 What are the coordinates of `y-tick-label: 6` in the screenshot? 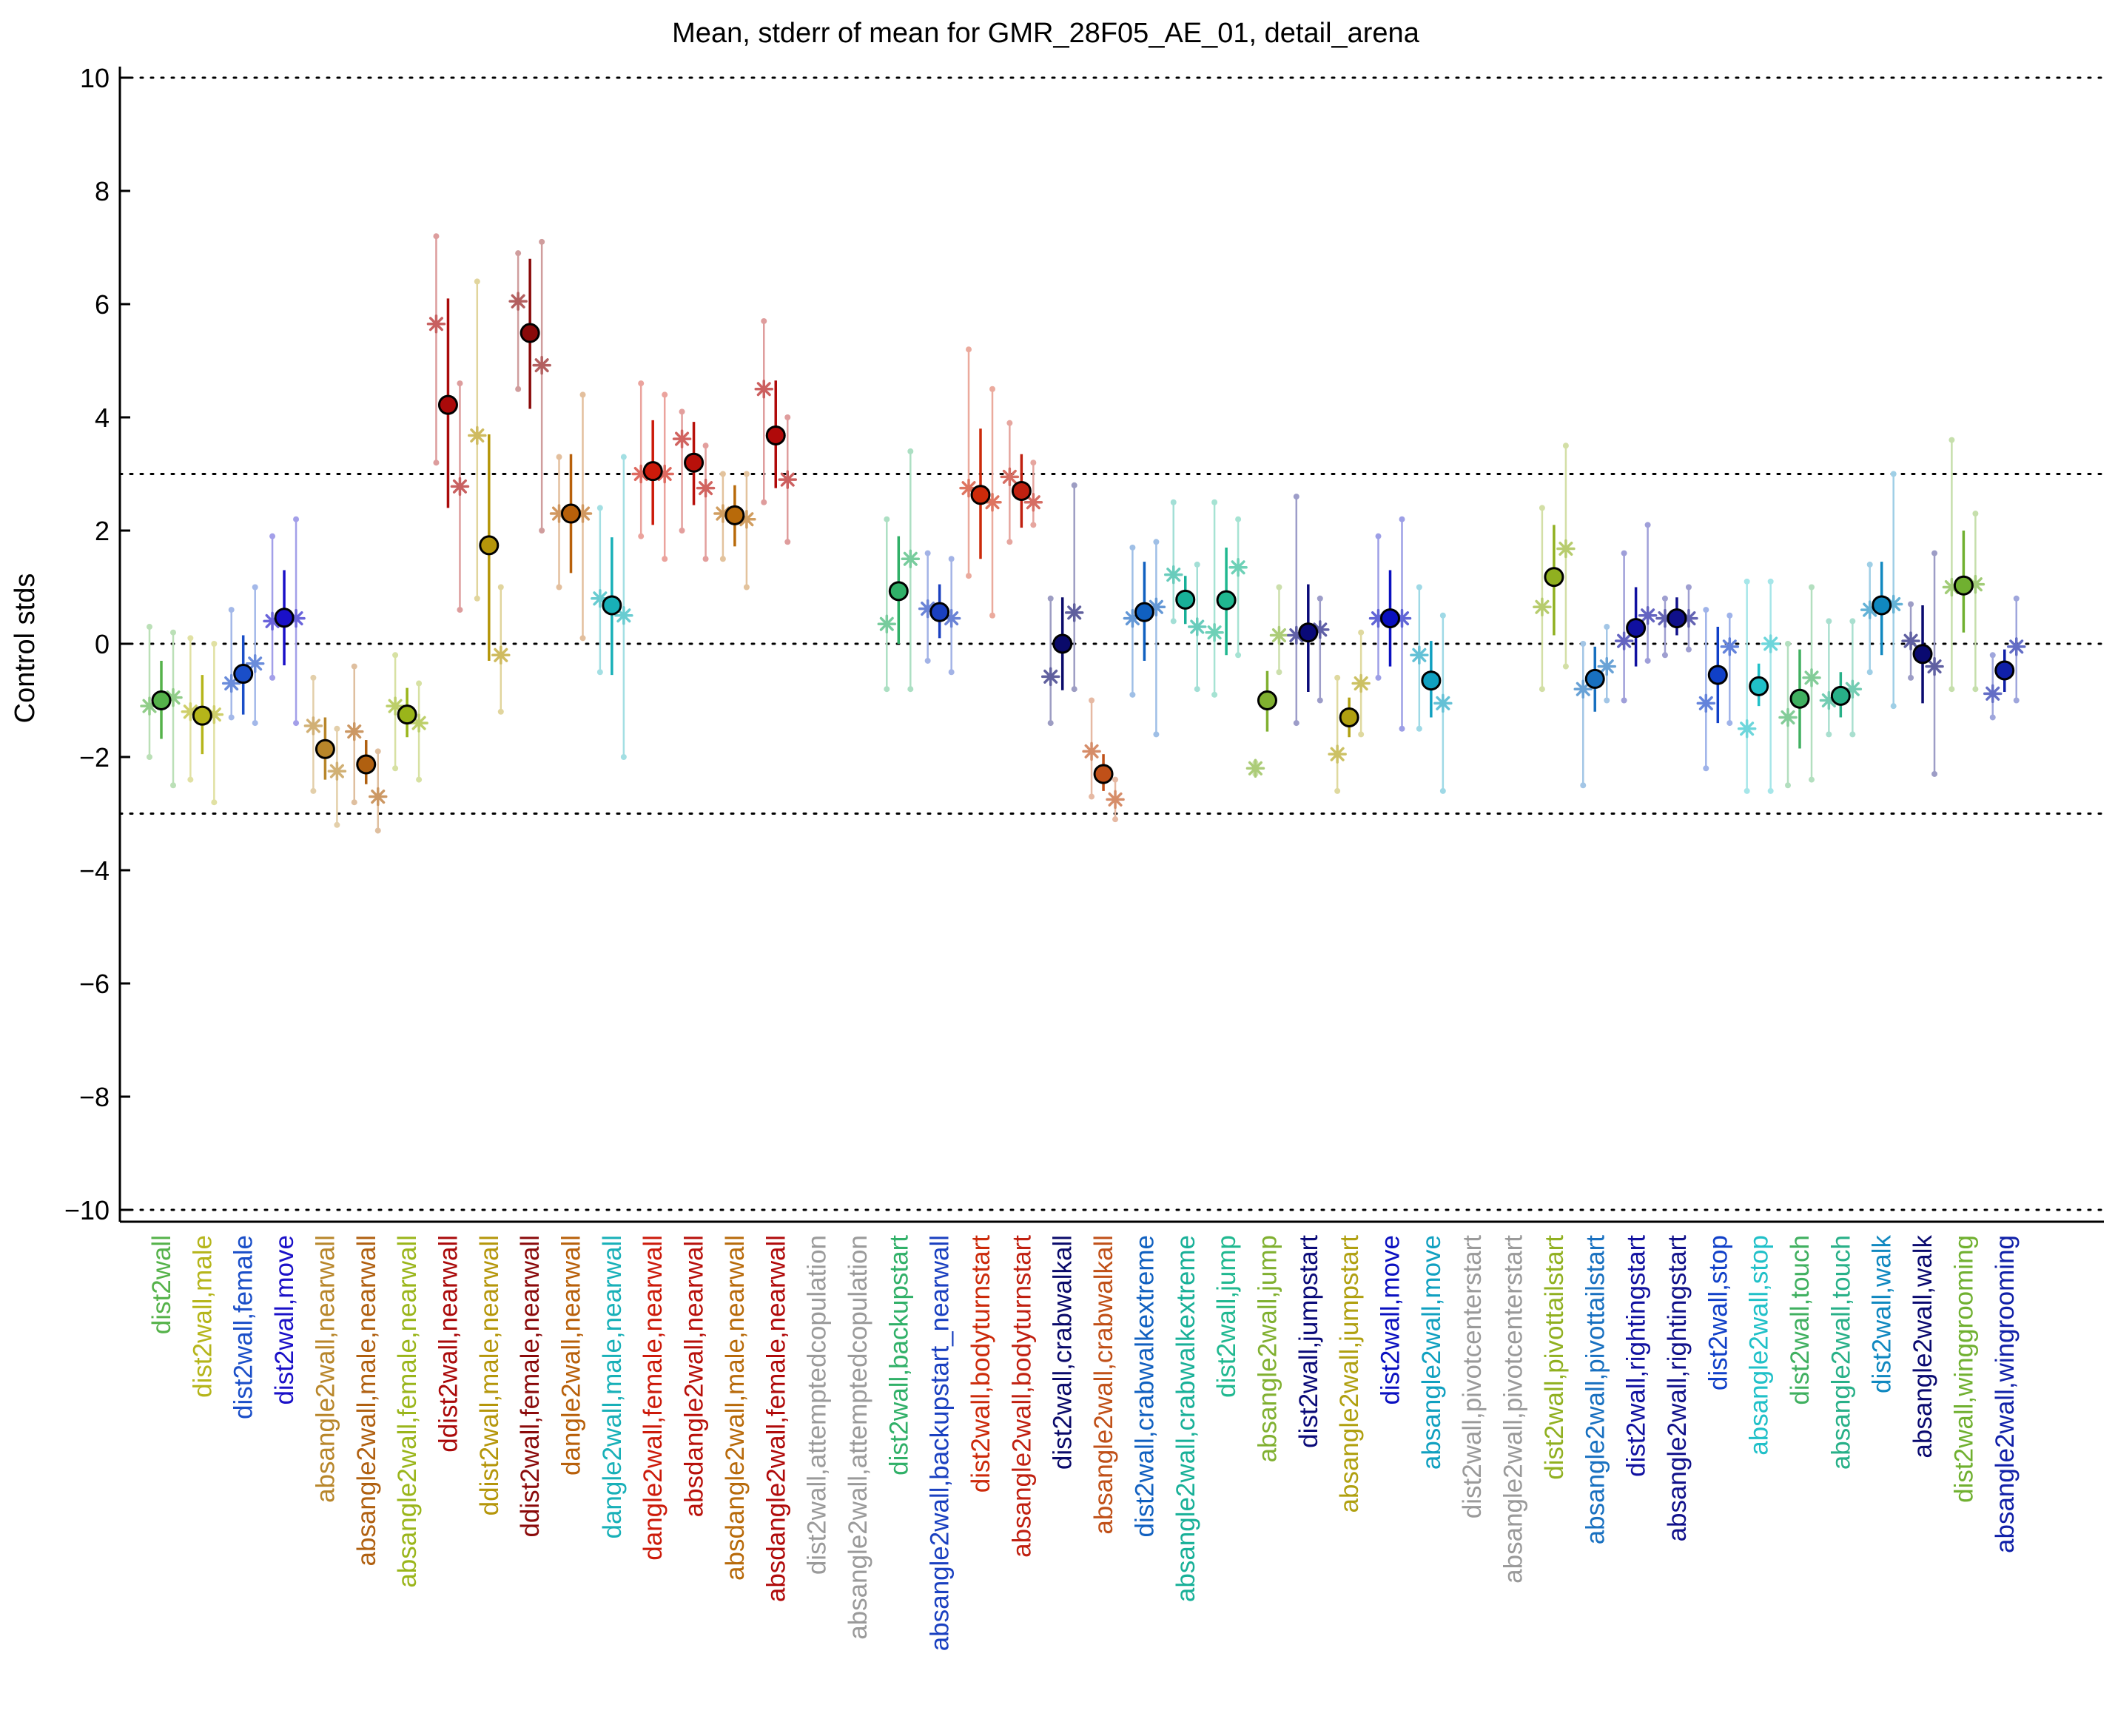 It's located at (102, 304).